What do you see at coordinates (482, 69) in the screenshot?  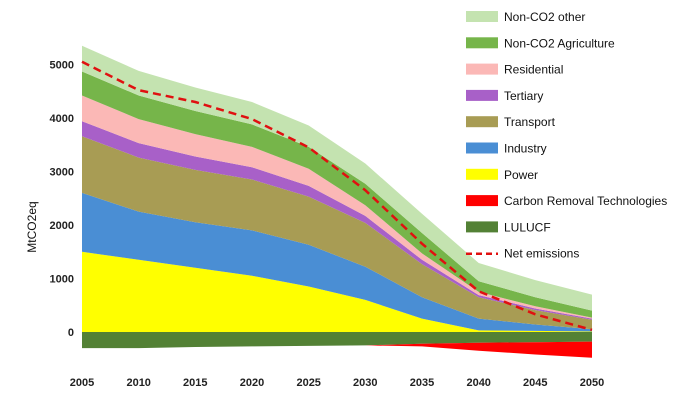 I see `legend-swatch-residential` at bounding box center [482, 69].